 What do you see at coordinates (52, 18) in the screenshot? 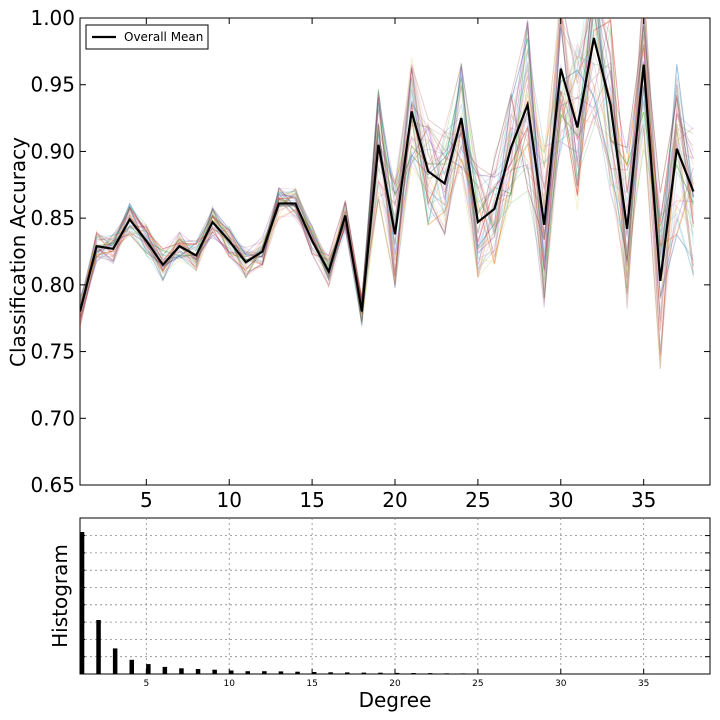
I see `y-tick-label: 1.00` at bounding box center [52, 18].